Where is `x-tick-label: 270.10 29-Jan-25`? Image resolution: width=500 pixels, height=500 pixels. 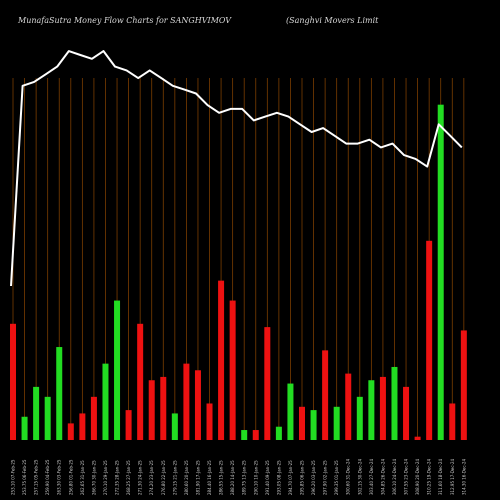 x-tick-label: 270.10 29-Jan-25 is located at coordinates (105, 477).